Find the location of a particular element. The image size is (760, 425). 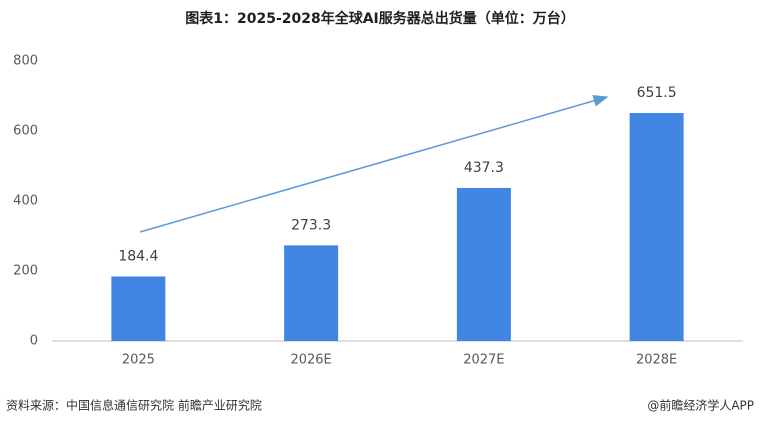

x-tick-label: 2027E is located at coordinates (483, 360).